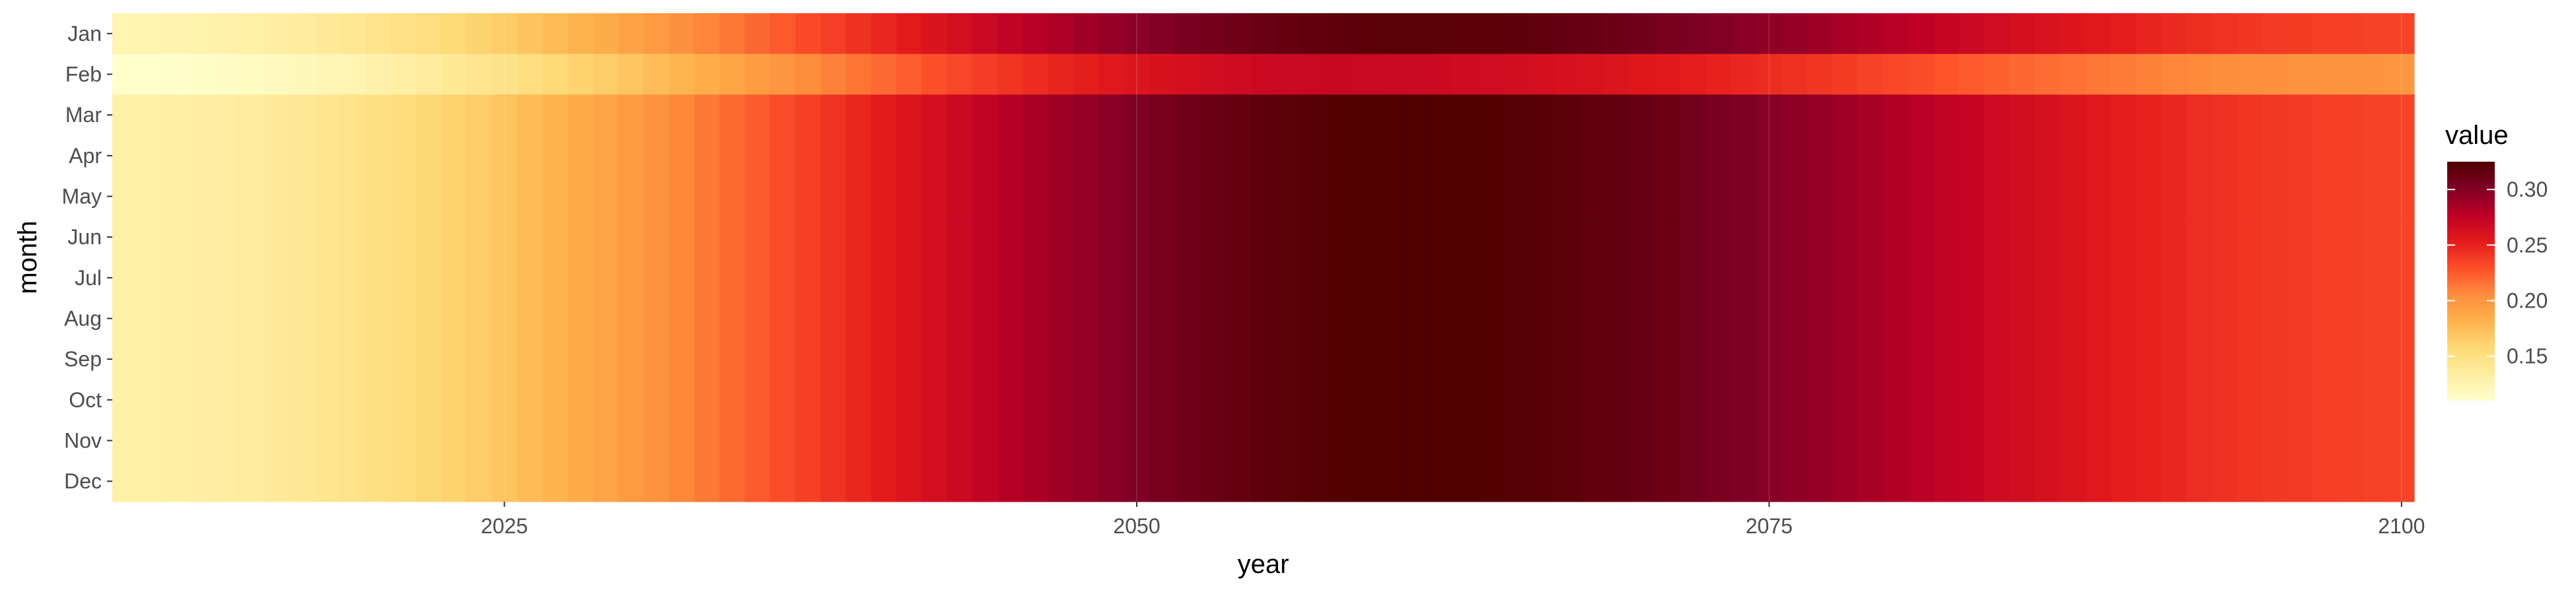  I want to click on heatmap-cell-oct-2084, so click(1997, 400).